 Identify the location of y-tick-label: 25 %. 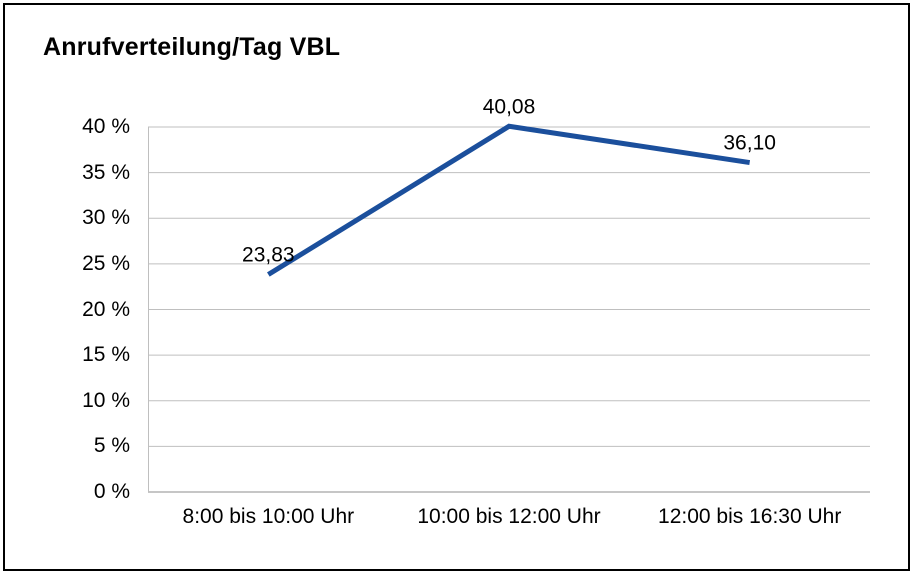
(106, 263).